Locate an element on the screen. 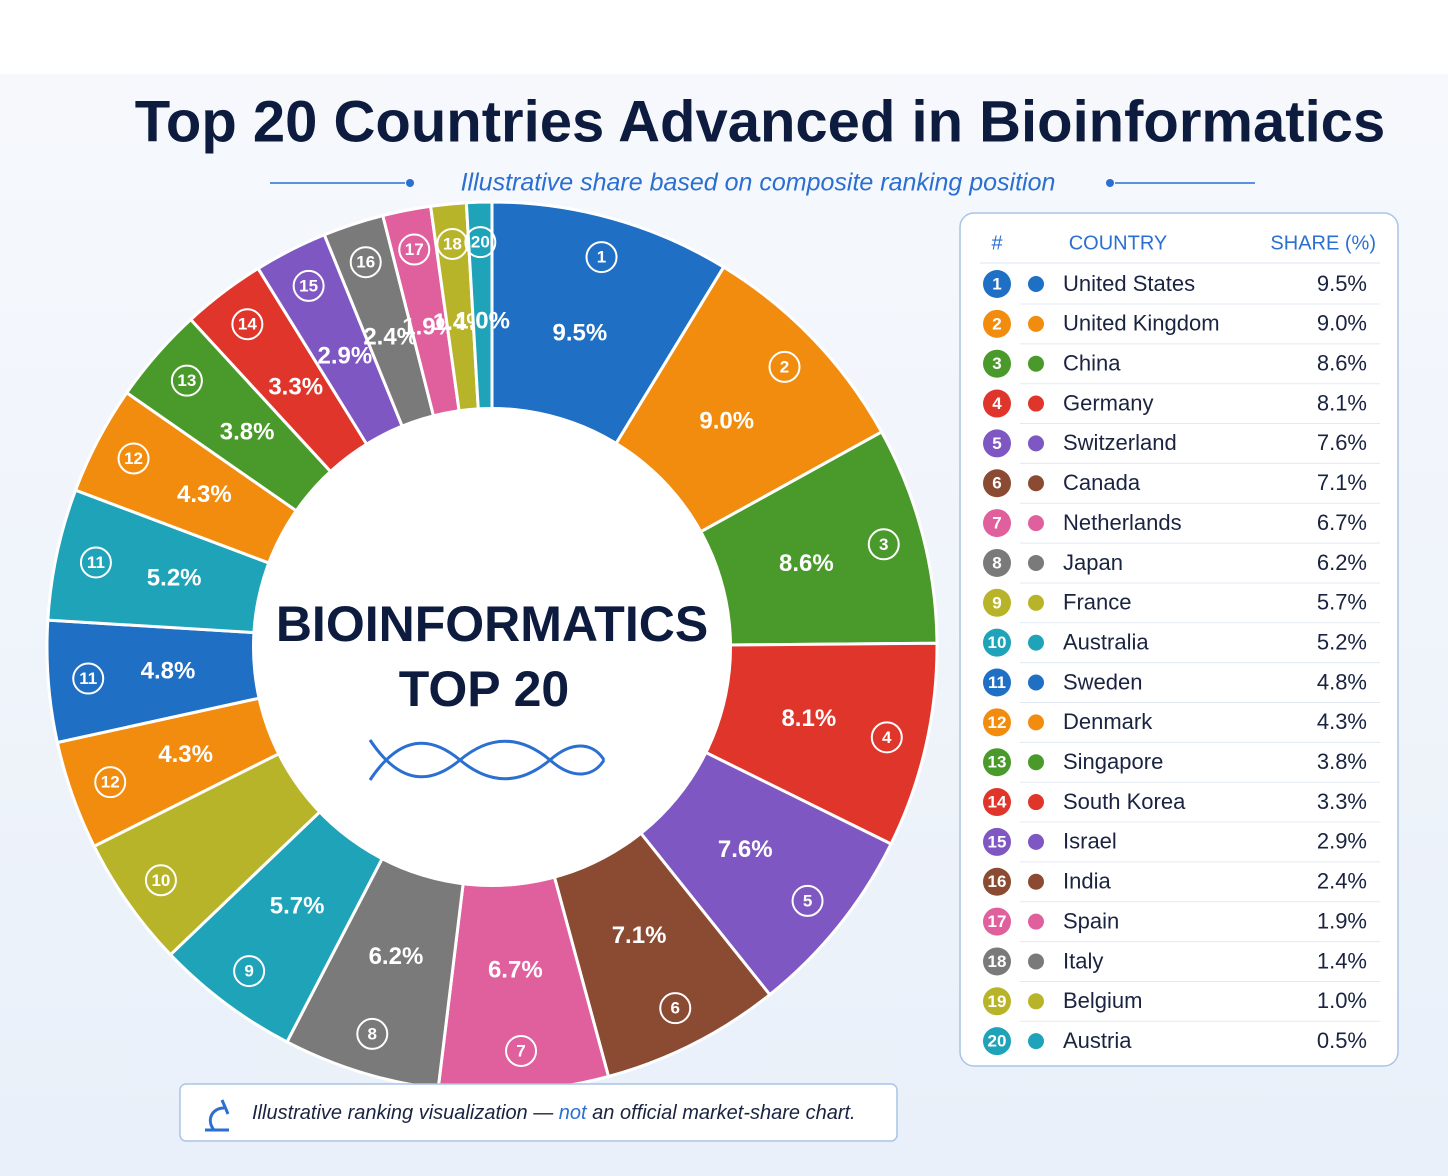 This screenshot has width=1448, height=1176. rank-number: 1 is located at coordinates (996, 283).